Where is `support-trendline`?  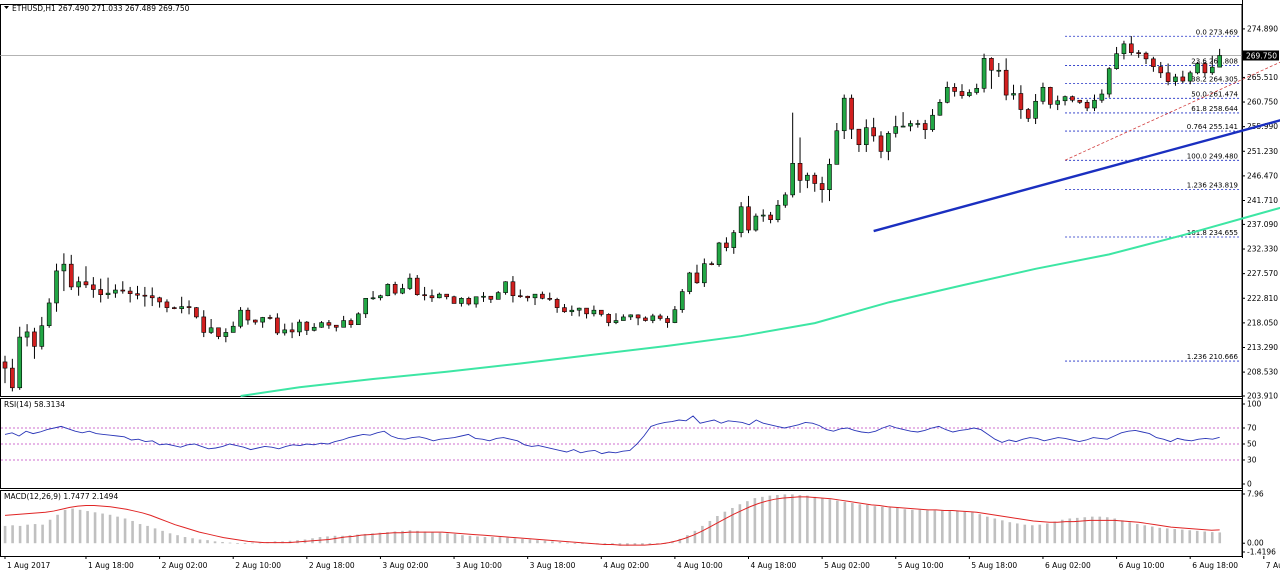 support-trendline is located at coordinates (1076, 150).